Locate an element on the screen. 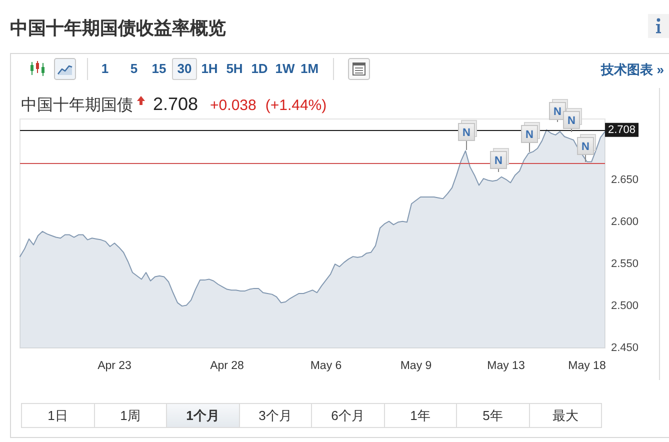  x-tick-label: May 13 is located at coordinates (506, 366).